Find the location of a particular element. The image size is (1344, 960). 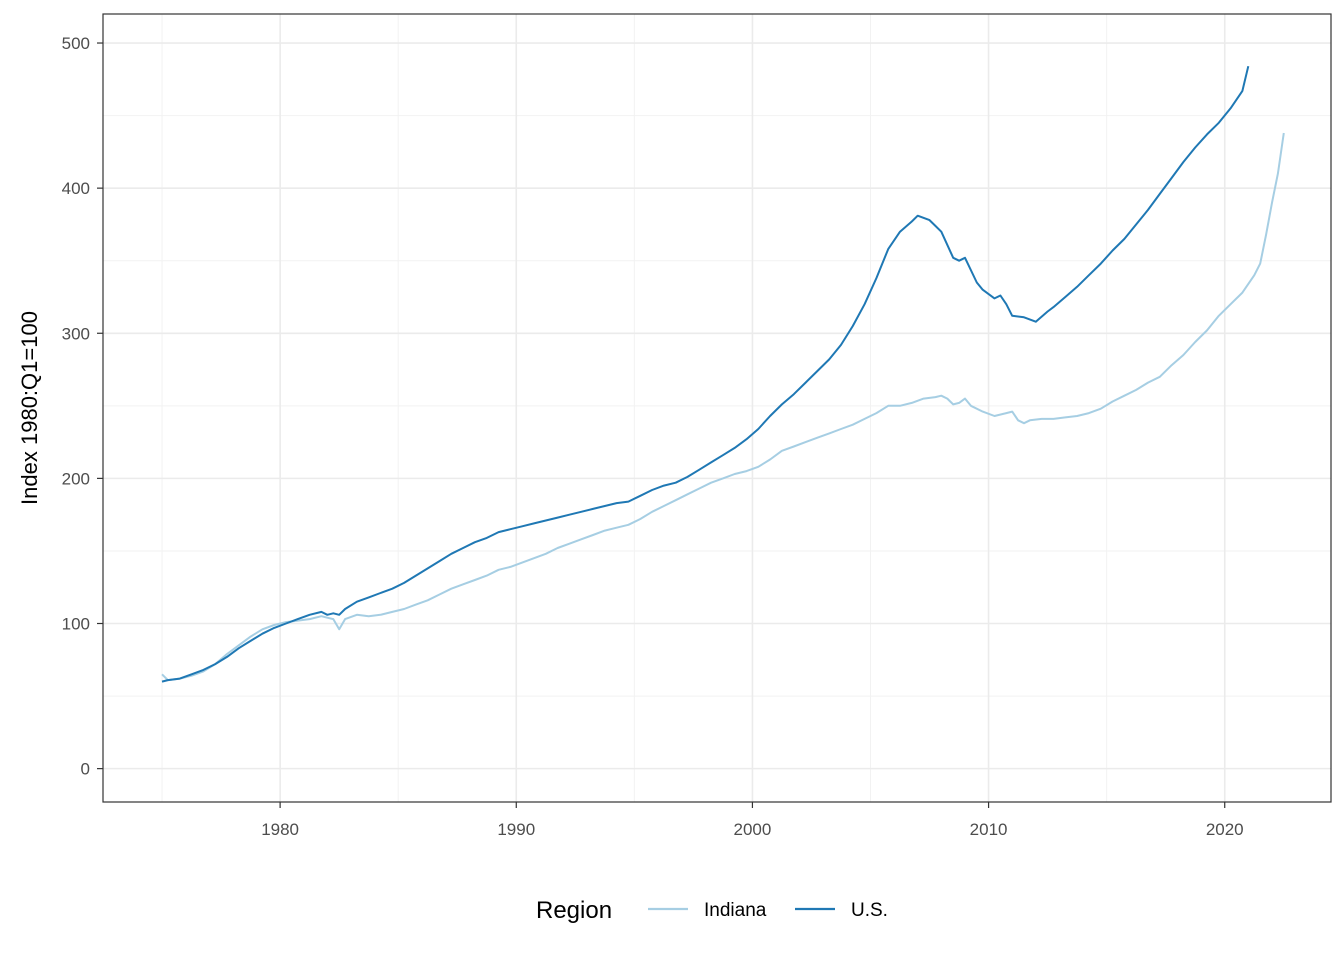

x-tick-label: 2020 is located at coordinates (1225, 829).